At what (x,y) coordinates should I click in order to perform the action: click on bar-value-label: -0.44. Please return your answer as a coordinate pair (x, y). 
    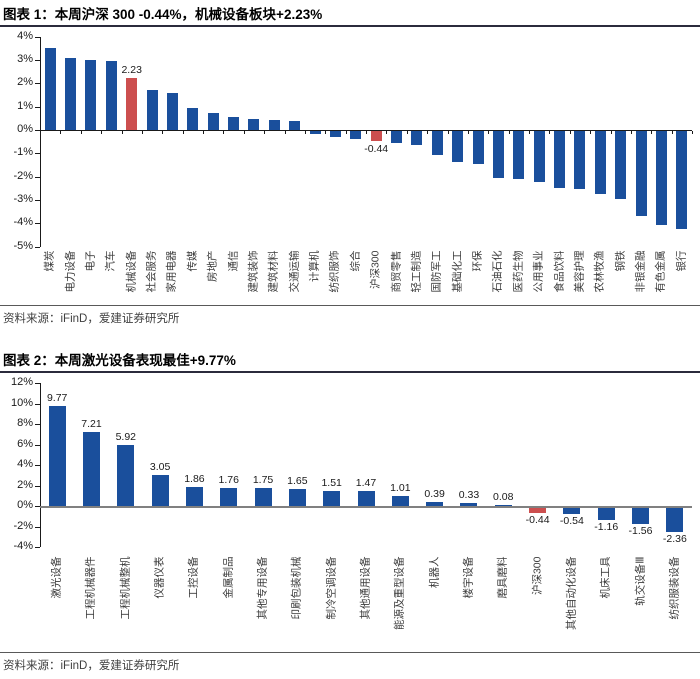
    Looking at the image, I should click on (537, 519).